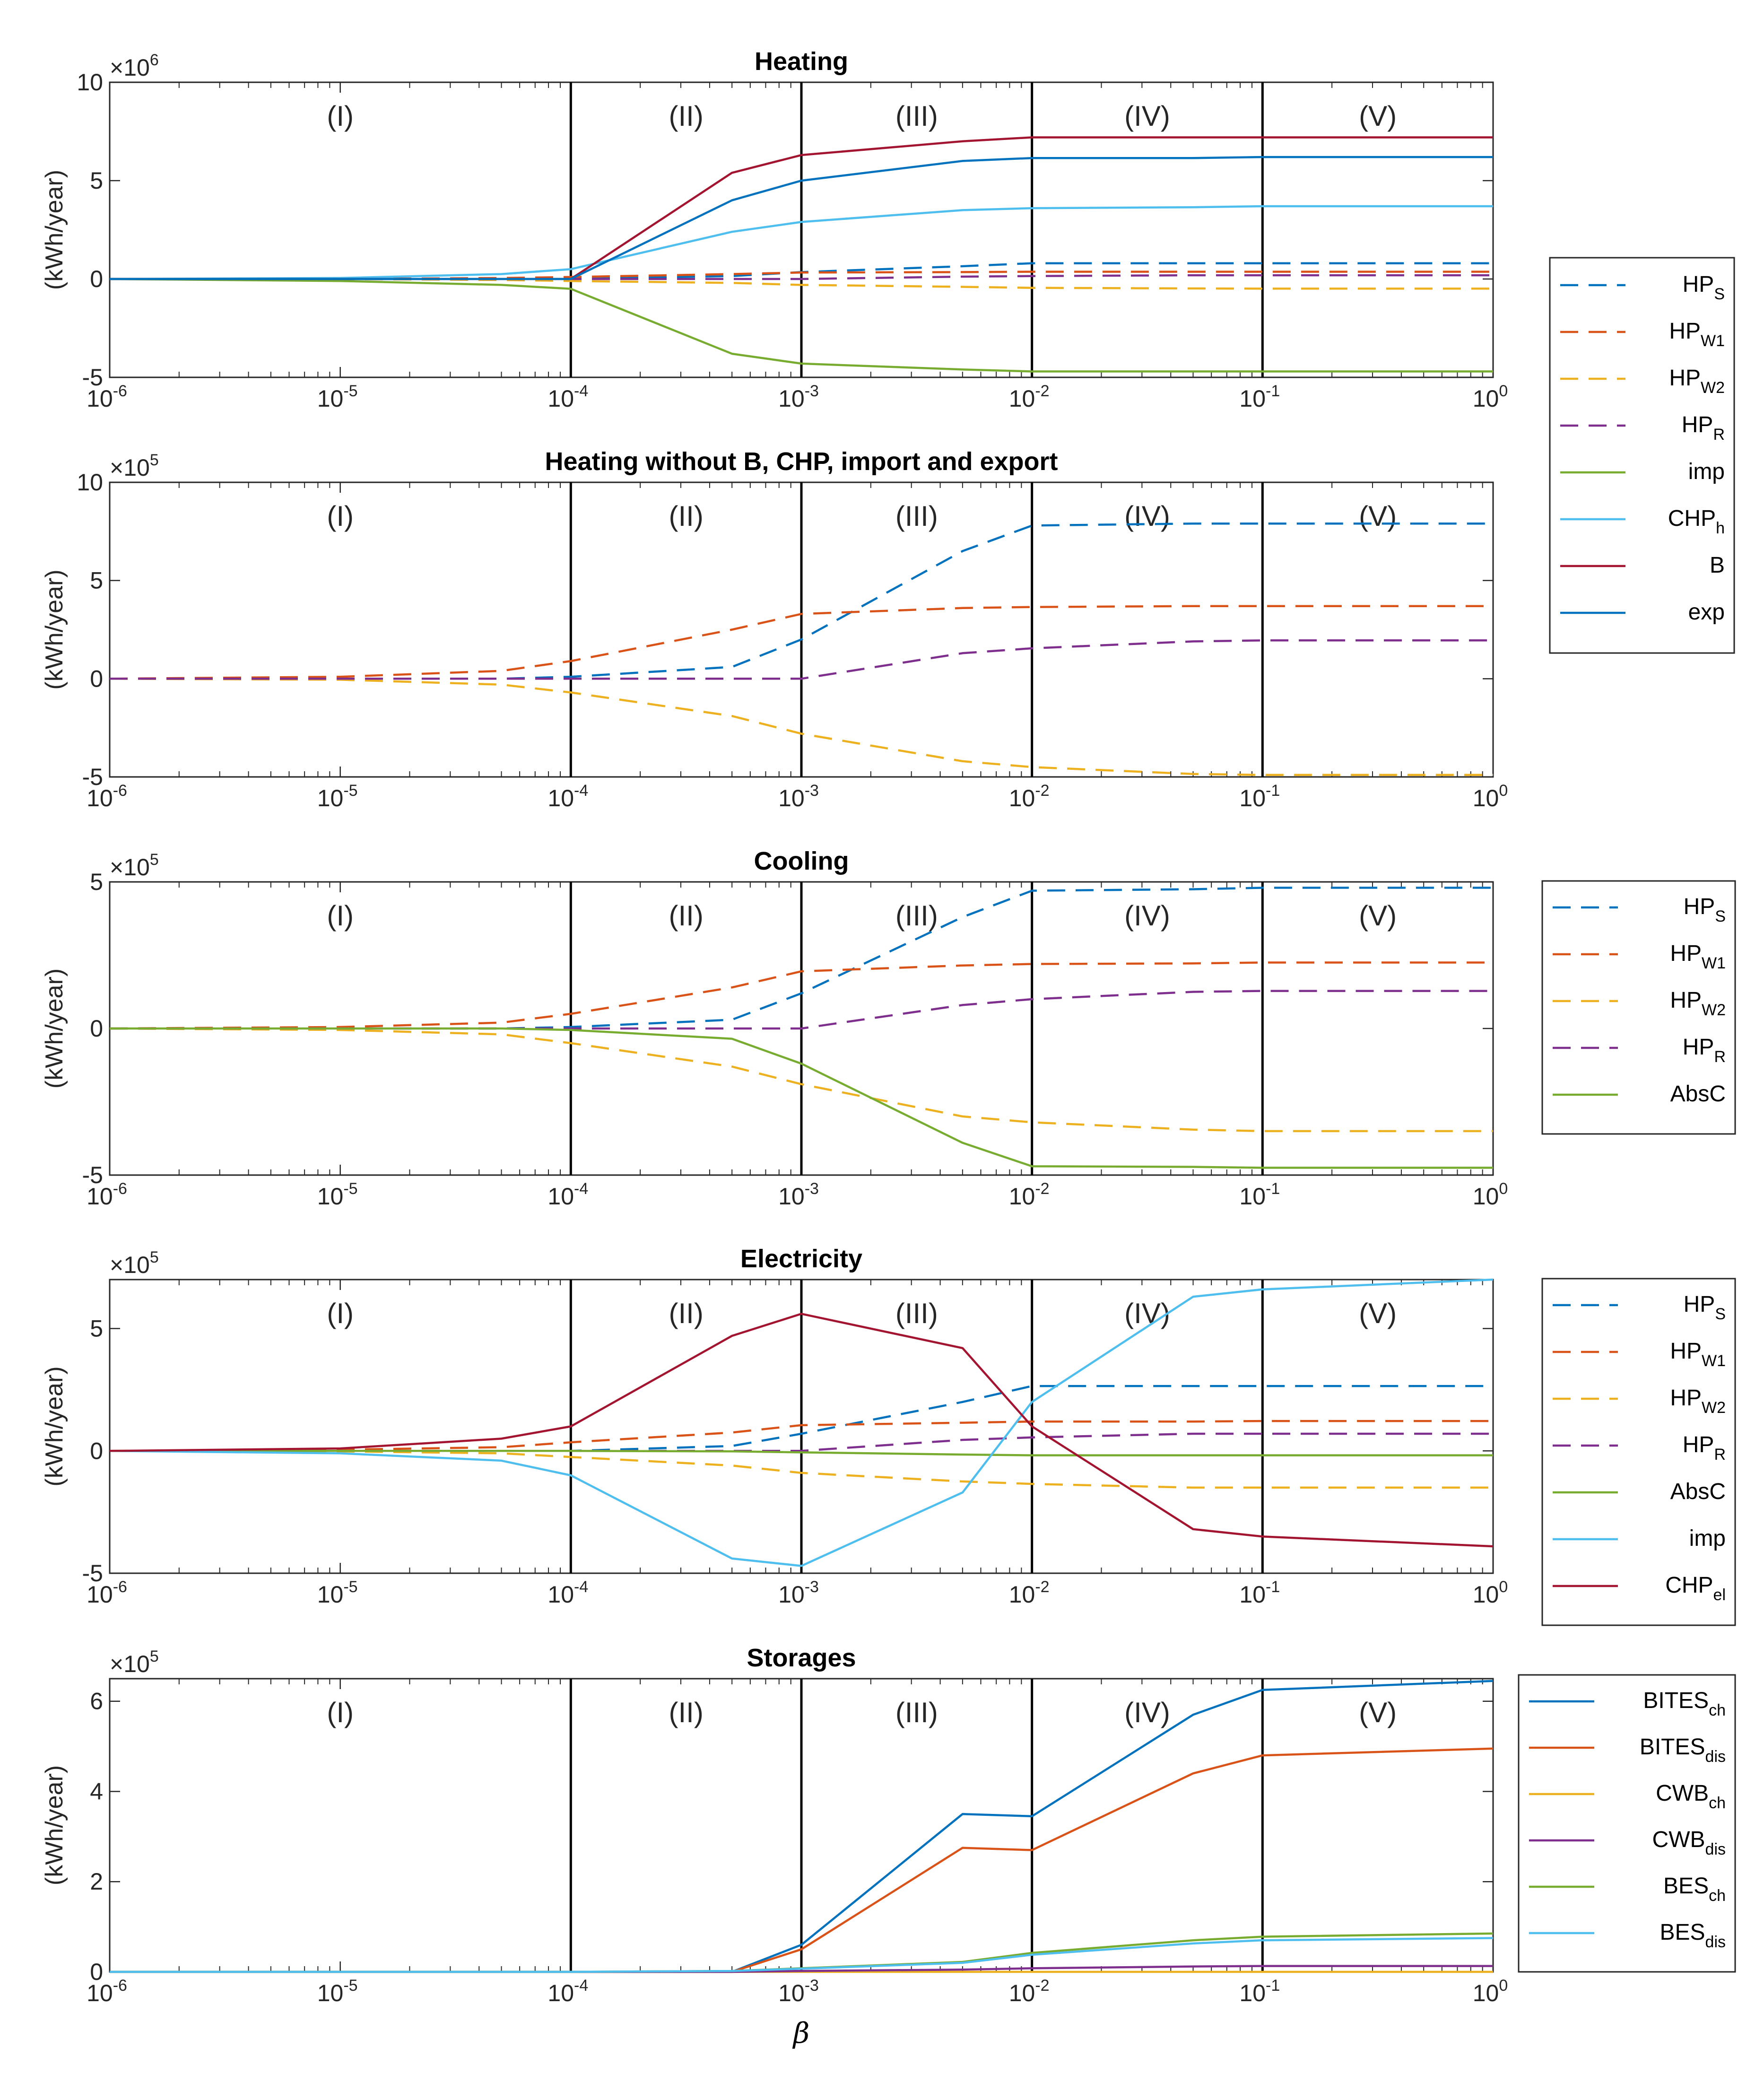 This screenshot has width=1764, height=2074. I want to click on y-multiplier: ×10⁶, so click(134, 66).